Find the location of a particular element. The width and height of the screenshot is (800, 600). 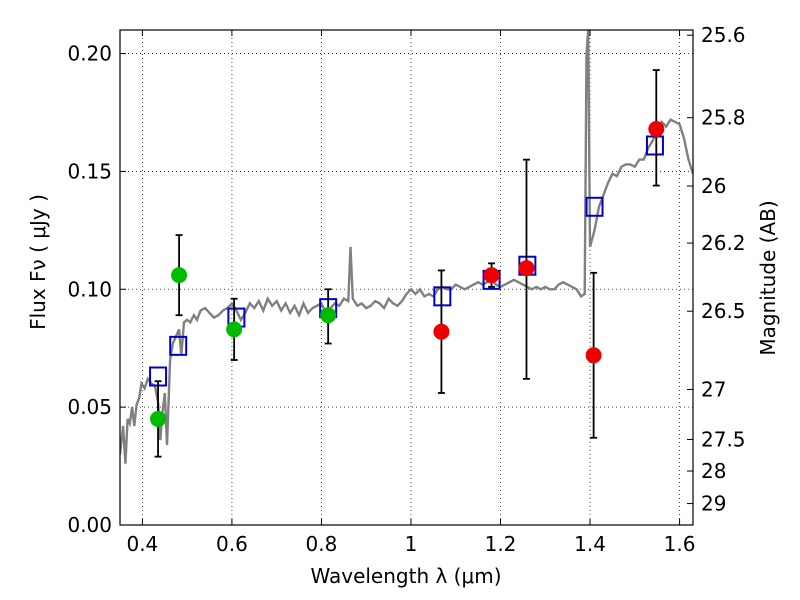

y2-tick-label: 27 is located at coordinates (713, 389).